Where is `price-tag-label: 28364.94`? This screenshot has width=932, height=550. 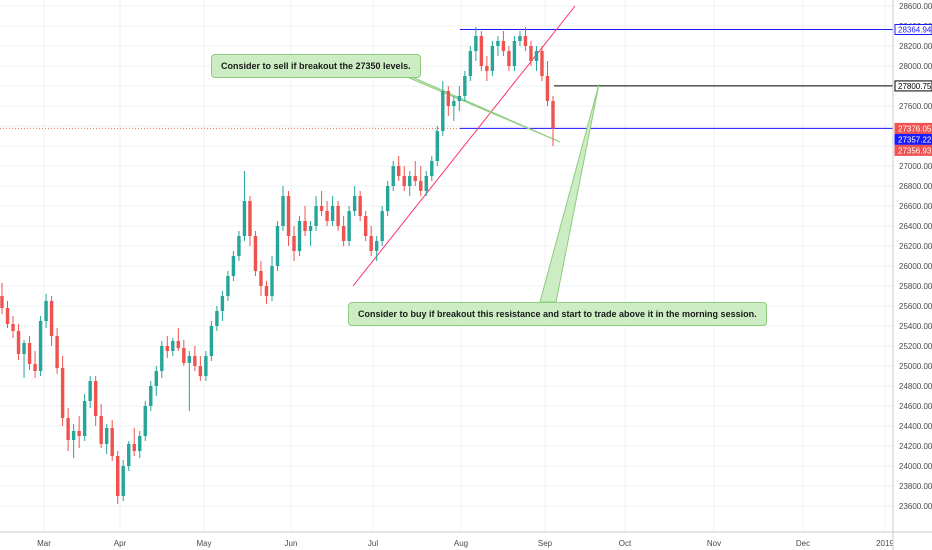 price-tag-label: 28364.94 is located at coordinates (915, 30).